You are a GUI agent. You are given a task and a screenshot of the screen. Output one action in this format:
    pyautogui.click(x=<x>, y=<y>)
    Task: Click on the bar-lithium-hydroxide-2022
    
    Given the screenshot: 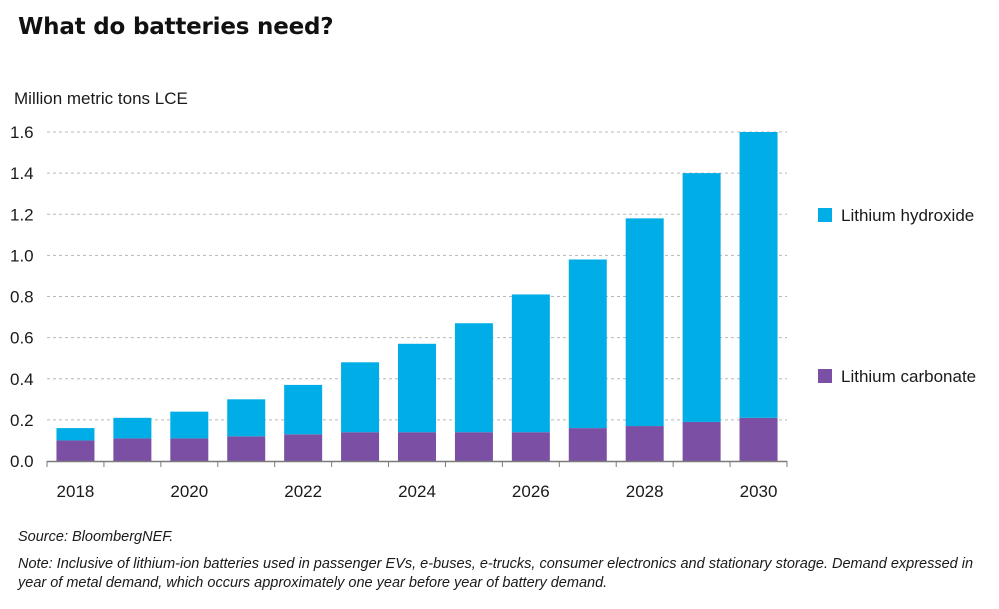 What is the action you would take?
    pyautogui.click(x=303, y=409)
    